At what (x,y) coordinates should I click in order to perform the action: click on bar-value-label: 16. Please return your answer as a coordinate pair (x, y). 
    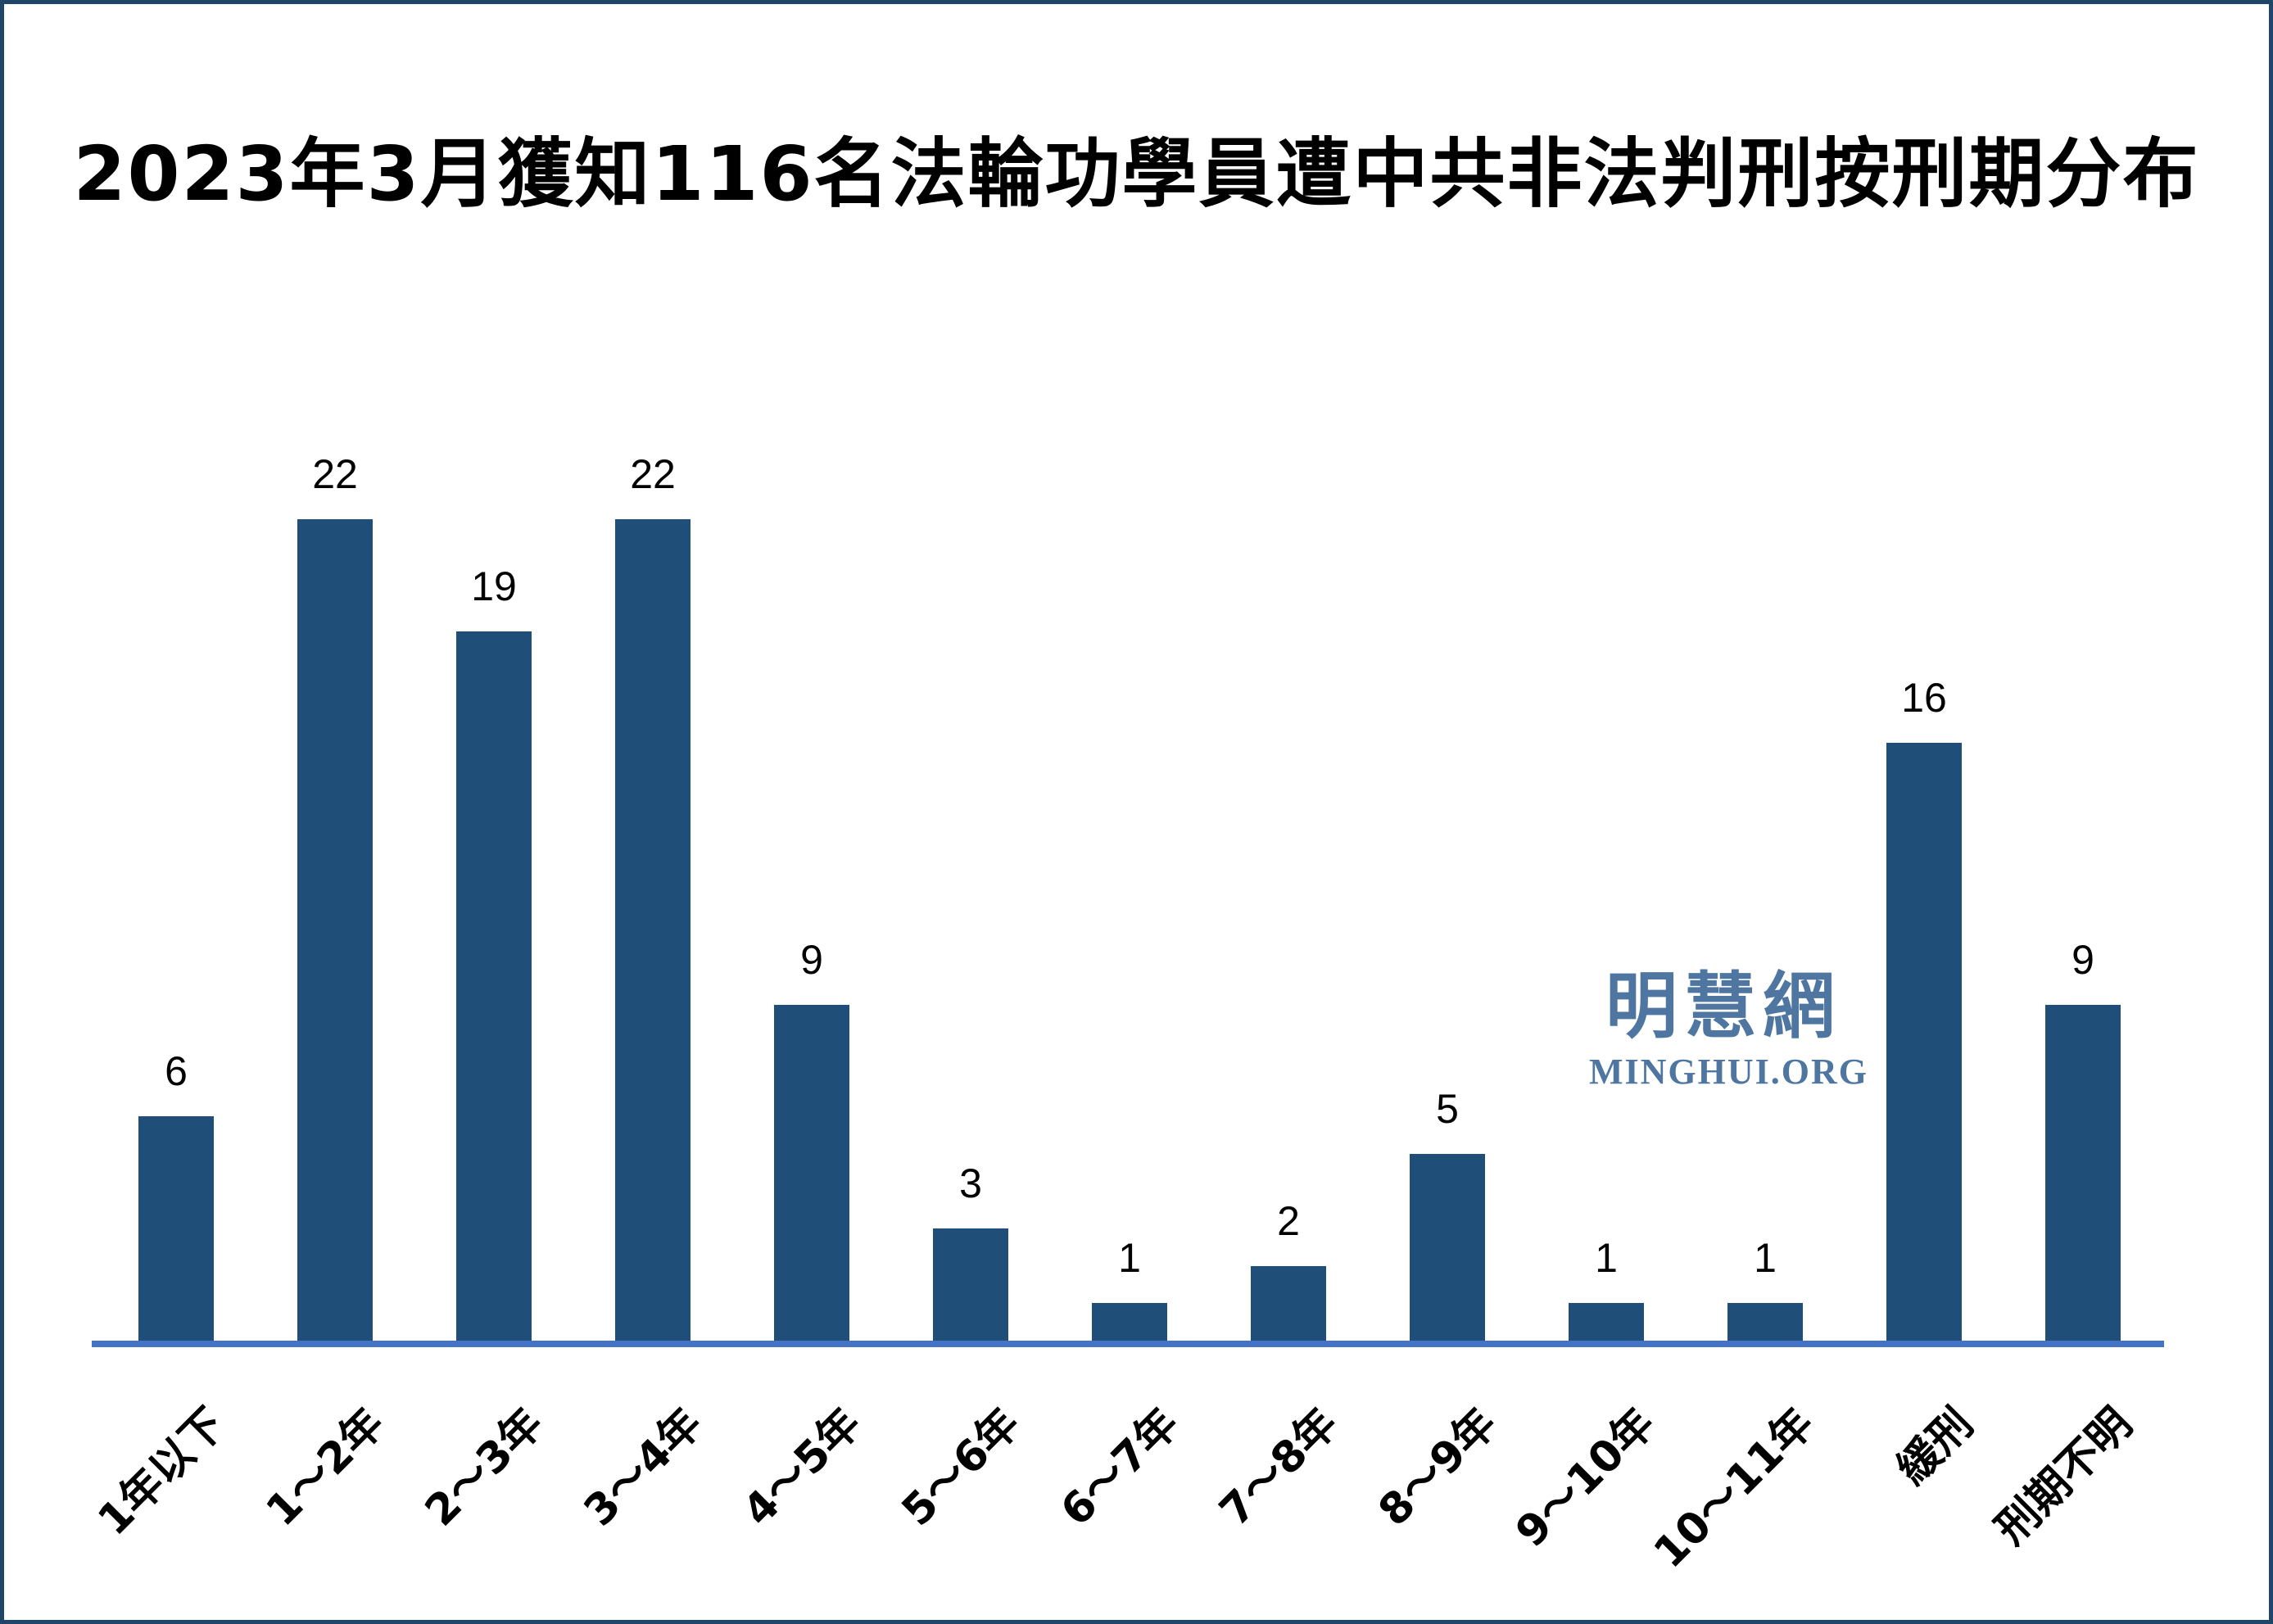
    Looking at the image, I should click on (1924, 698).